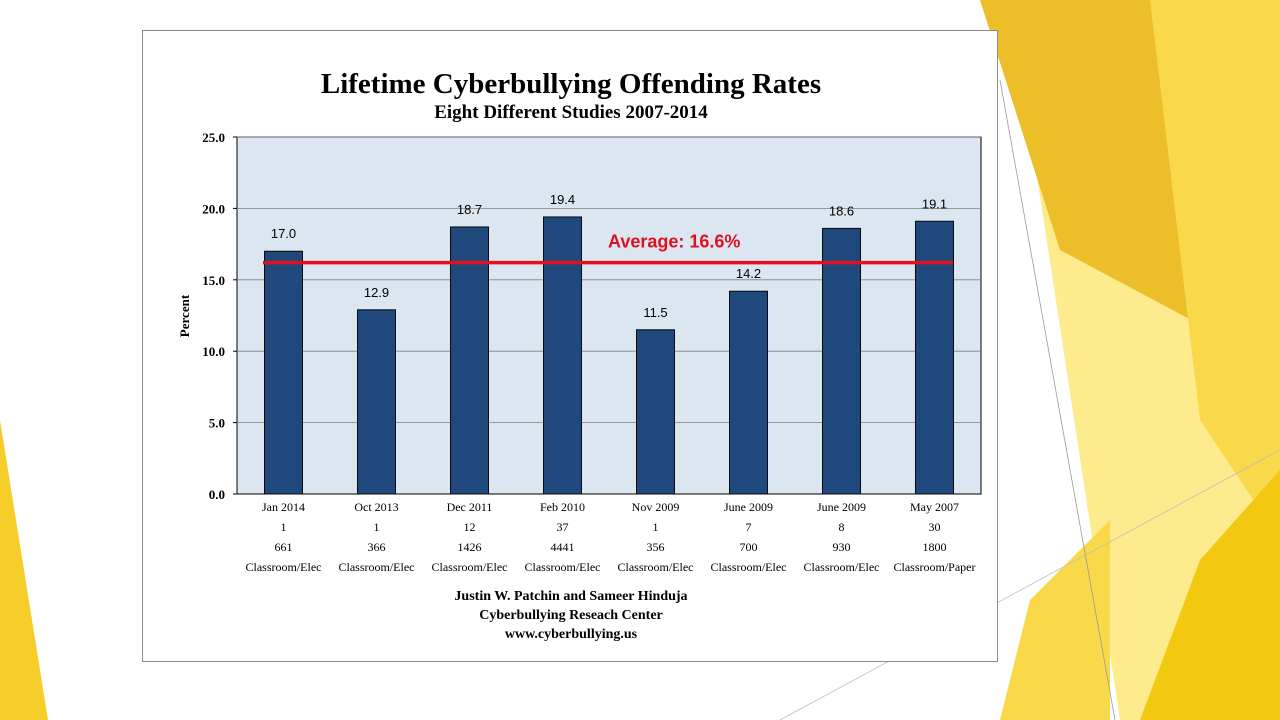  I want to click on x-category-detail: 12, so click(470, 527).